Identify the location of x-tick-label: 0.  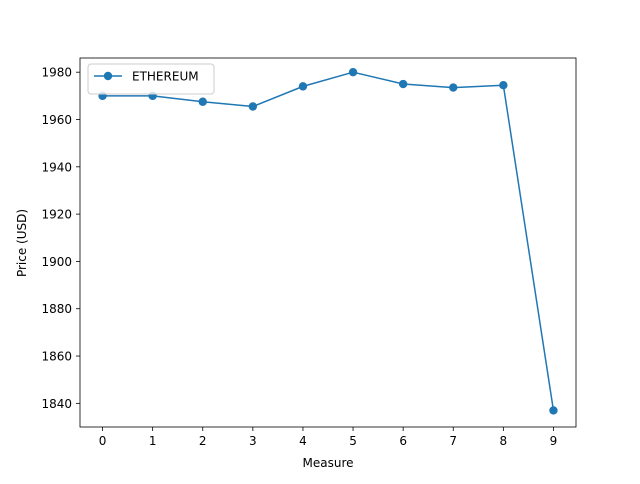
(103, 441).